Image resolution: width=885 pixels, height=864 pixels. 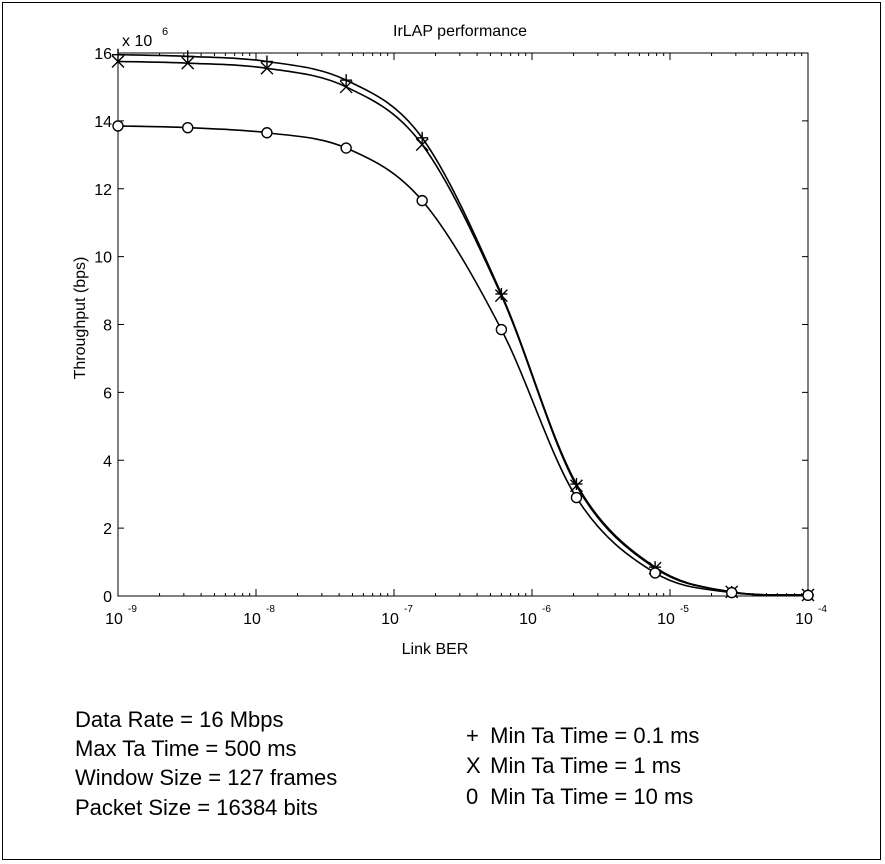 I want to click on y-multiplier-exponent: 6, so click(x=165, y=32).